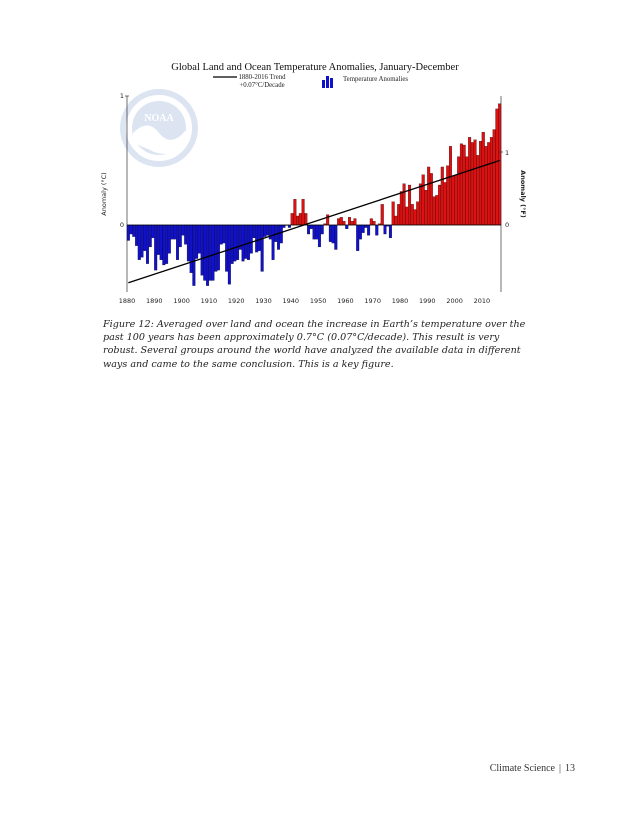 Image resolution: width=630 pixels, height=815 pixels. I want to click on bar-1978, so click(396, 220).